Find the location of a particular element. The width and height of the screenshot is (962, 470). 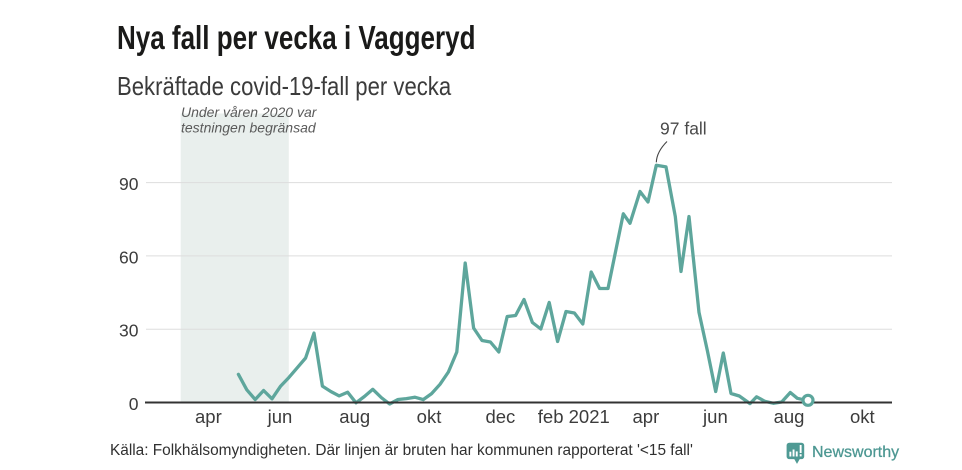

svg-text: dec is located at coordinates (500, 416).